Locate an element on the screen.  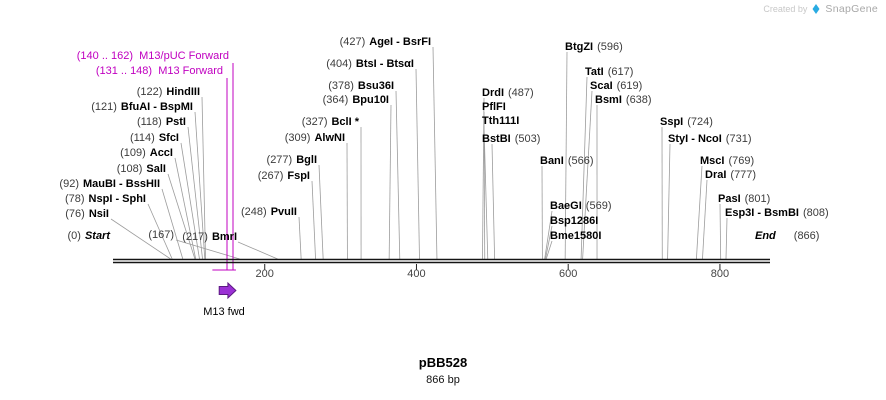
site-position: (378) is located at coordinates (341, 86).